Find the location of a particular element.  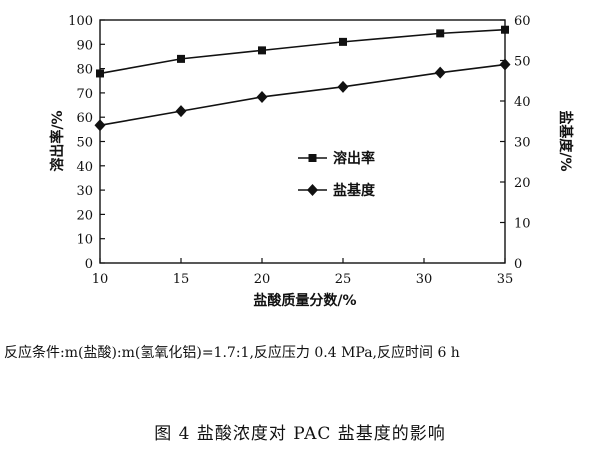

x-tick-label: 35 is located at coordinates (505, 279).